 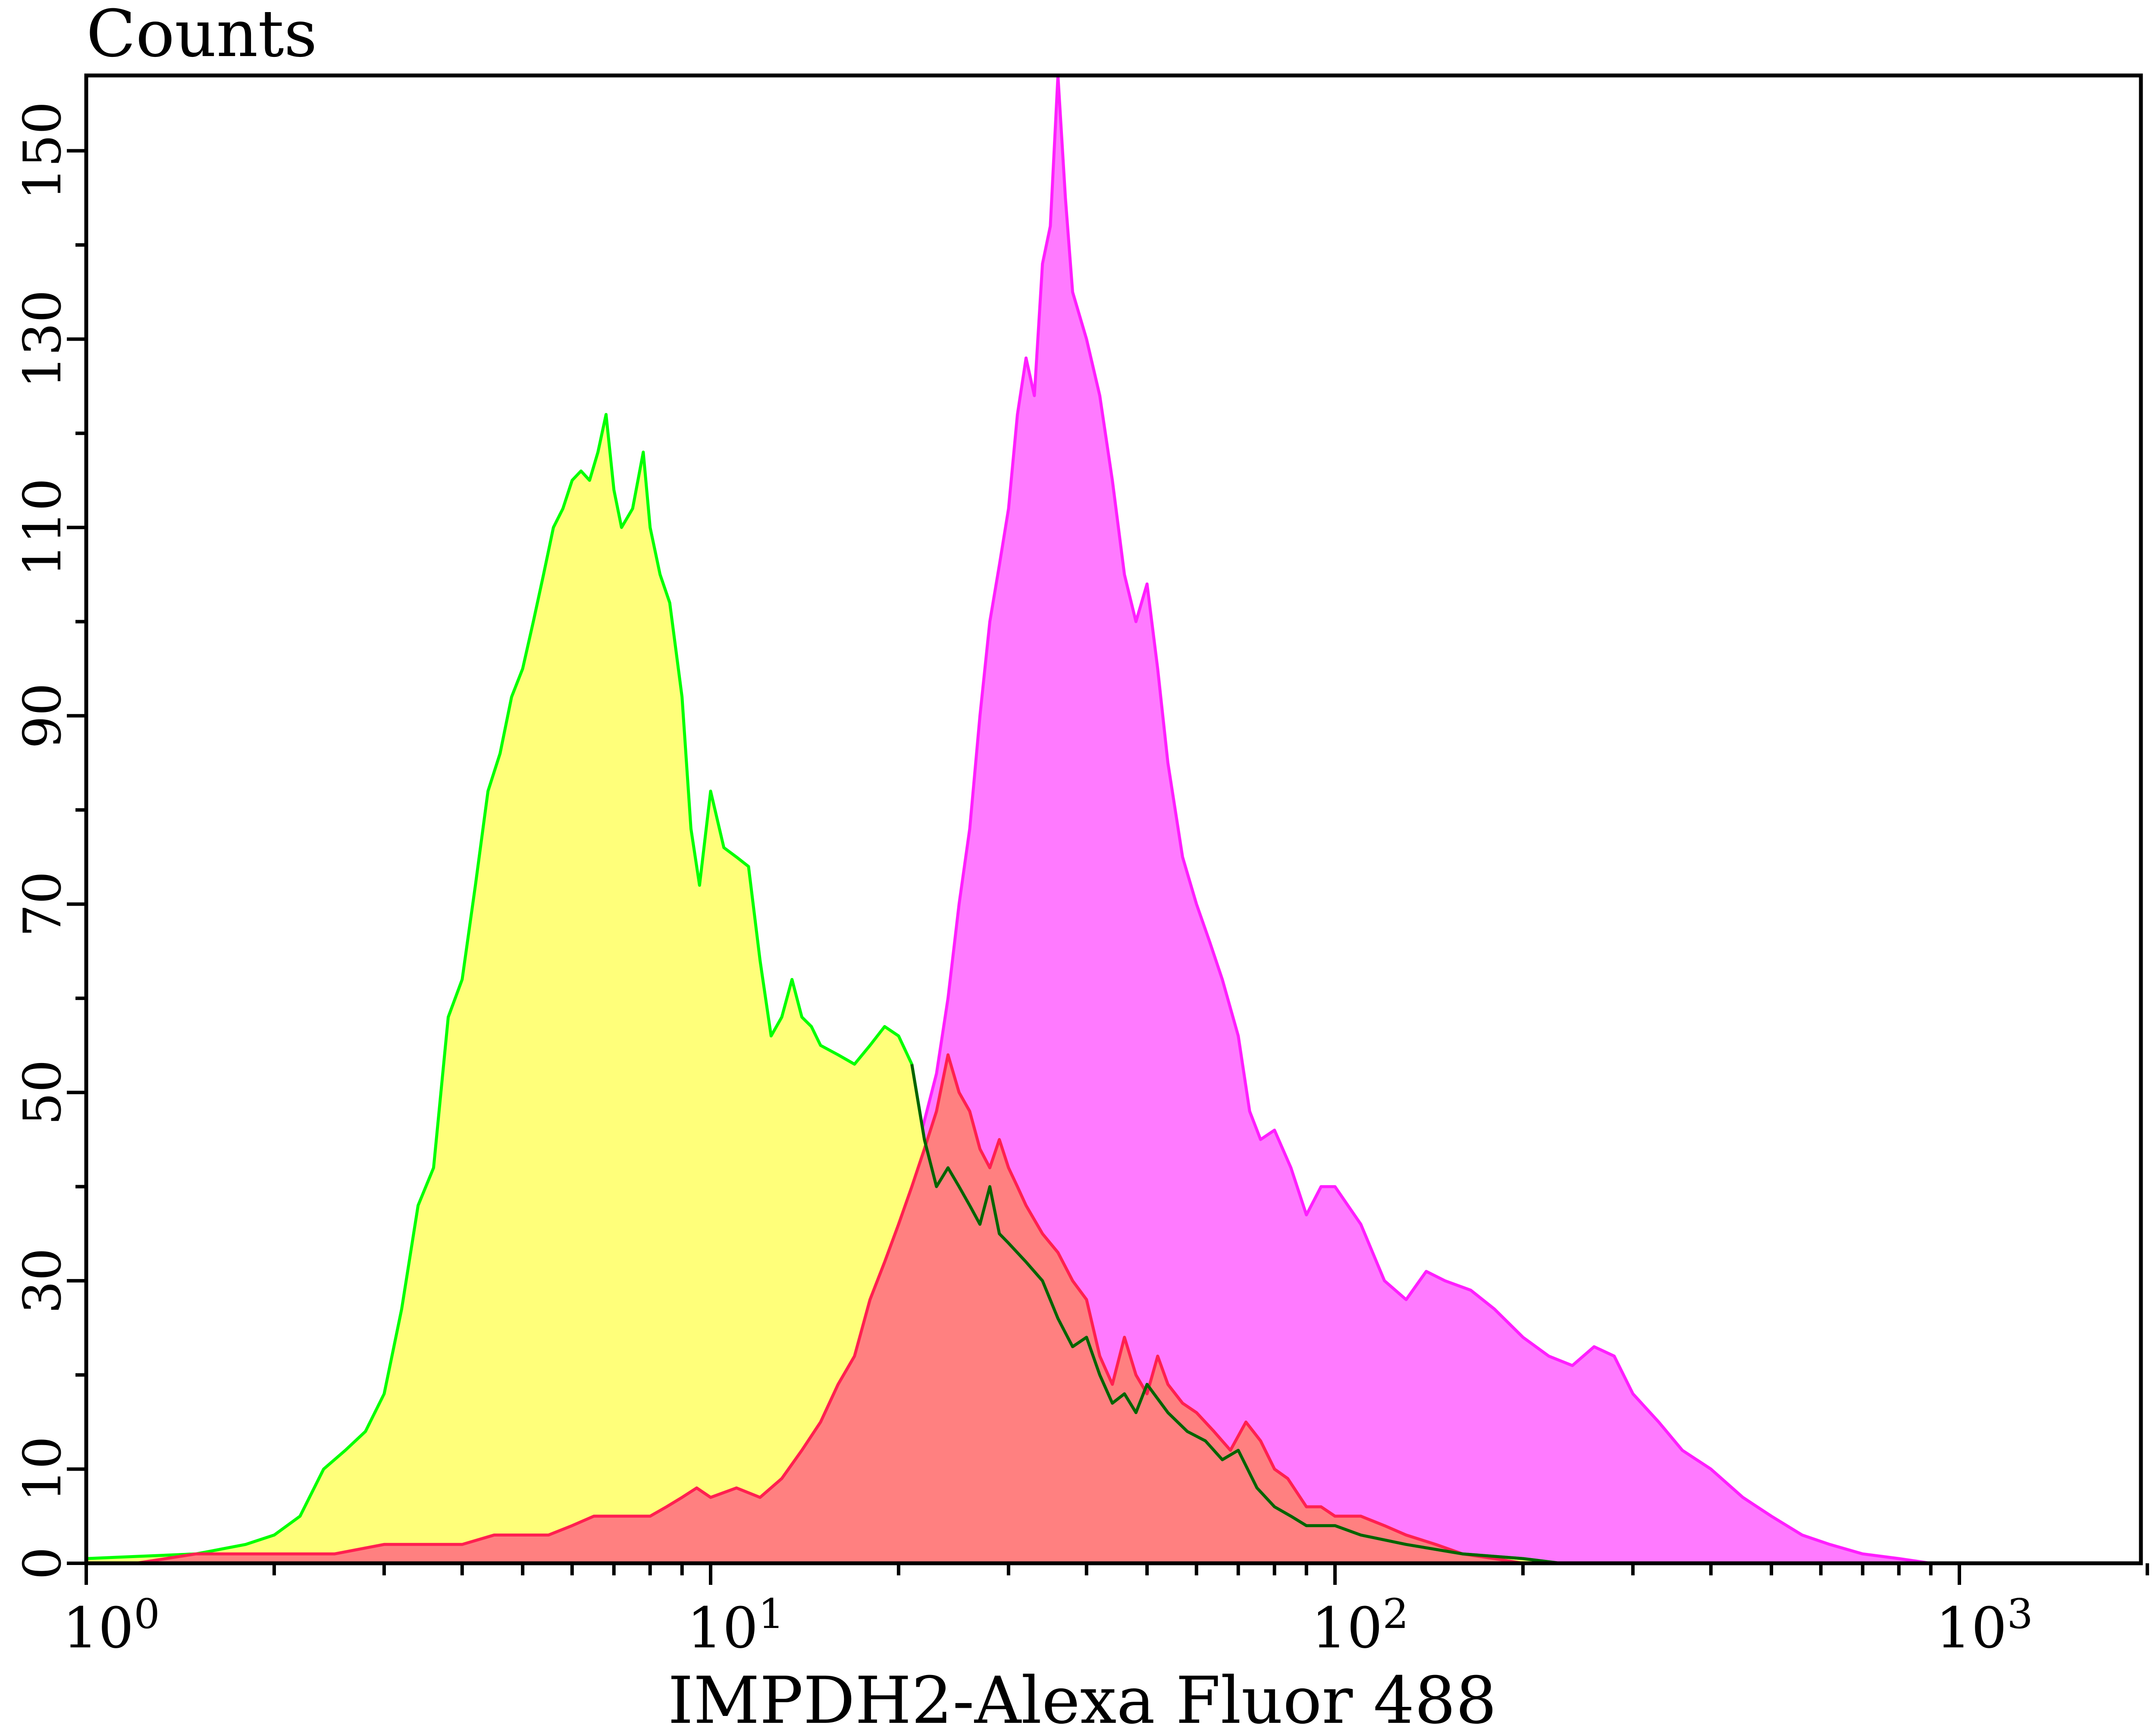 I want to click on y-tick-label: 0, so click(x=43, y=1563).